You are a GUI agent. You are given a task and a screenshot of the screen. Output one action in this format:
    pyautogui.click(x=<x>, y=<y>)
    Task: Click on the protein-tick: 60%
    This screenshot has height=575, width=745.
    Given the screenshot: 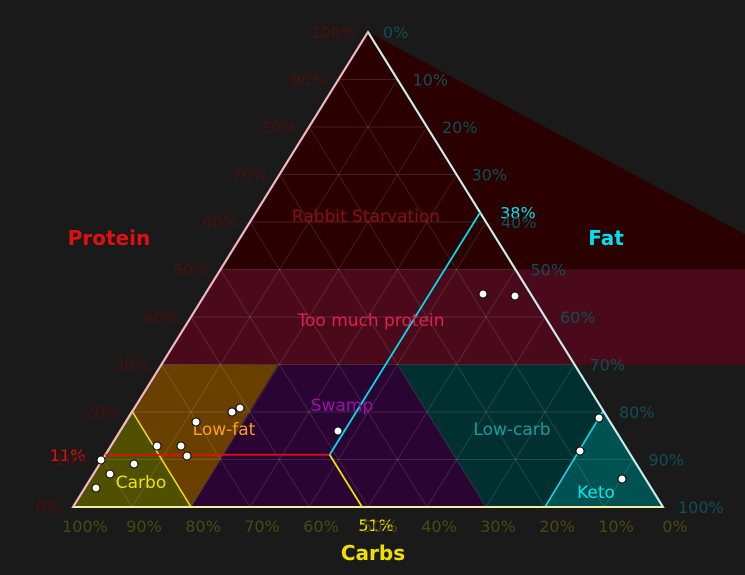 What is the action you would take?
    pyautogui.click(x=220, y=222)
    